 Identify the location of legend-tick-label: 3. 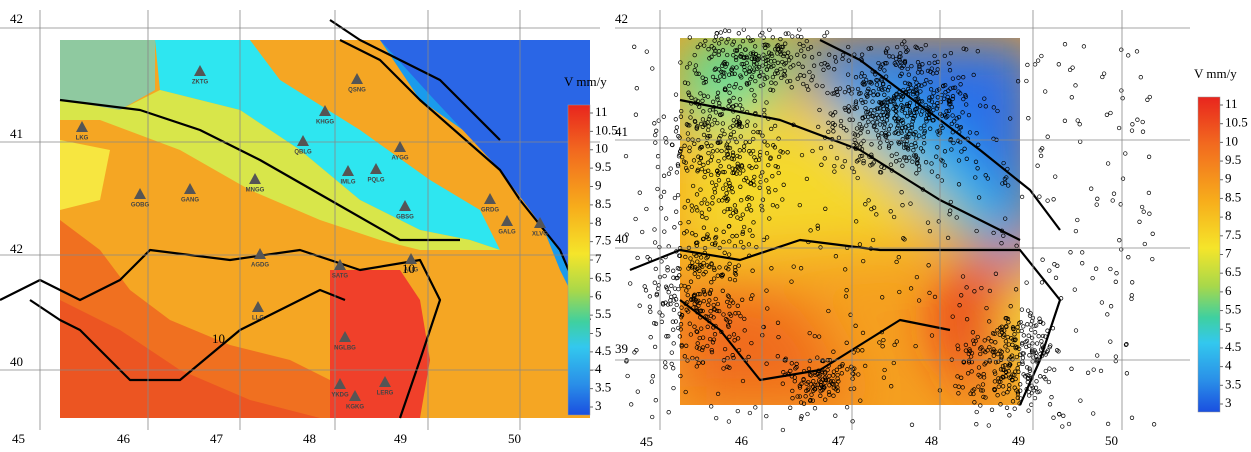
(598, 405).